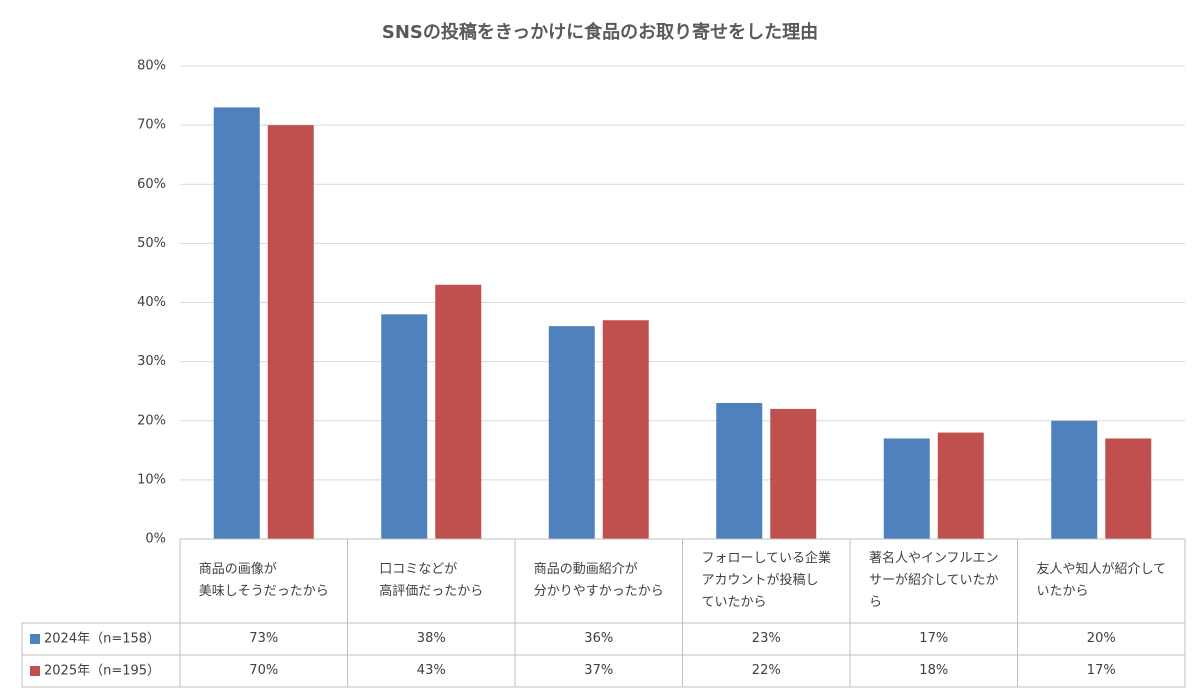  What do you see at coordinates (766, 580) in the screenshot?
I see `x-tick-label: フォローしている企業 アカウントが投稿し ていたから` at bounding box center [766, 580].